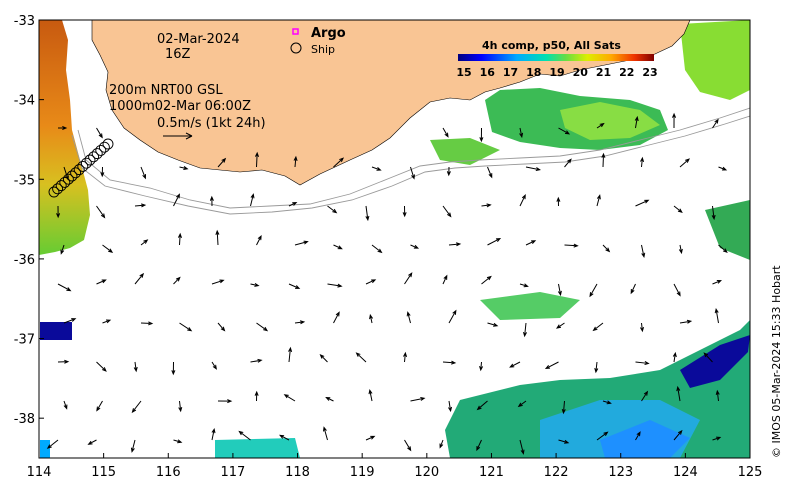 This screenshot has height=492, width=791. I want to click on ship-track, so click(81, 168).